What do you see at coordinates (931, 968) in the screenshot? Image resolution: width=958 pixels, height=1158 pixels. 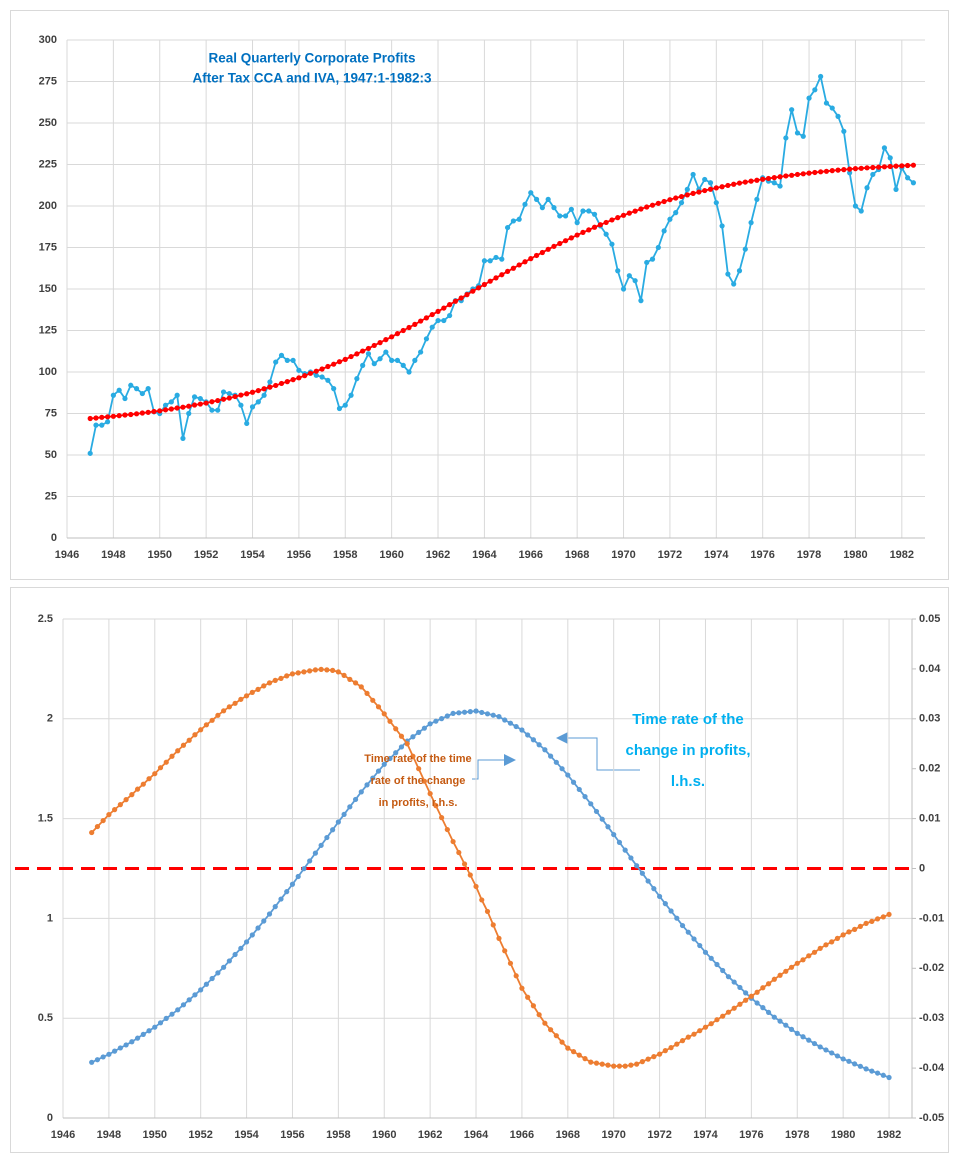 I see `y2-tick-label: -0.02` at bounding box center [931, 968].